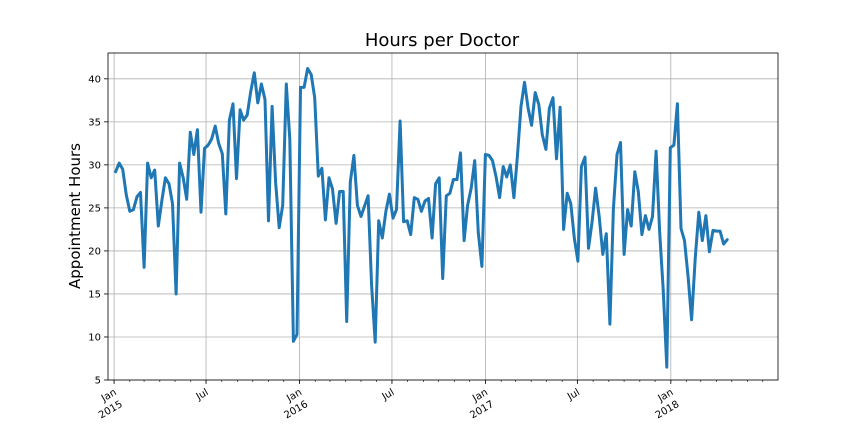  Describe the element at coordinates (94, 79) in the screenshot. I see `y-tick-label: 40` at that location.